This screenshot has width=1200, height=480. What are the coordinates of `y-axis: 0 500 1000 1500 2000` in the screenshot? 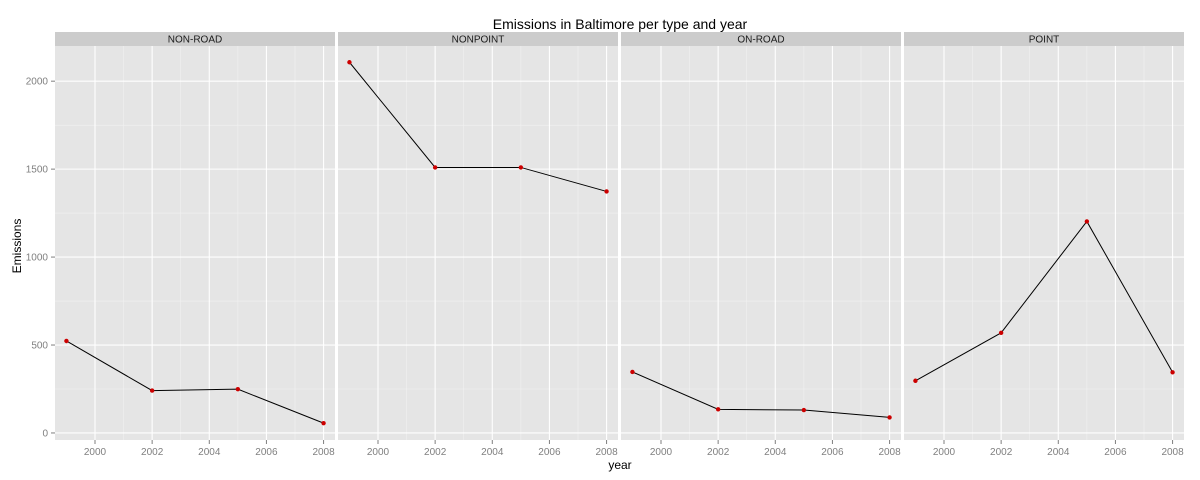 It's located at (40, 258).